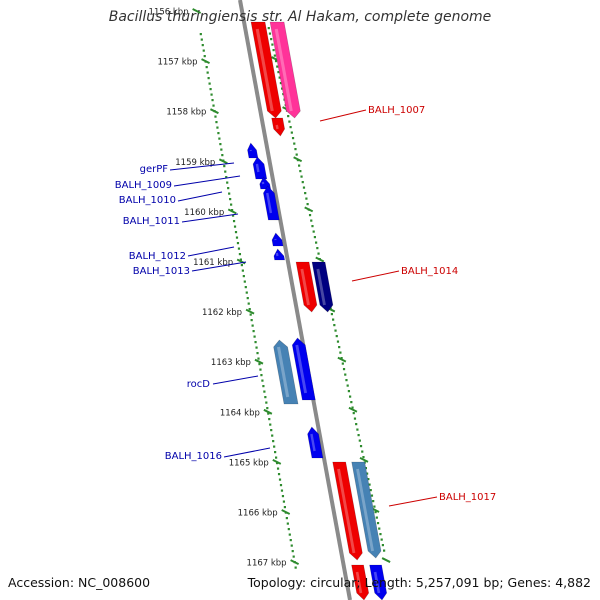 This screenshot has width=600, height=600. I want to click on gene-label-balh-1014: BALH_1014, so click(429, 271).